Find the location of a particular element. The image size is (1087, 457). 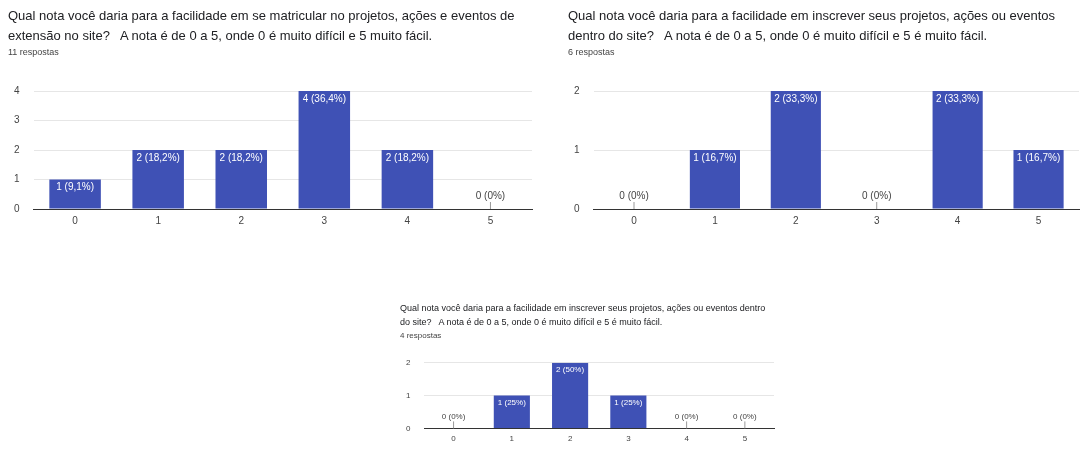

chart-title: Qual nota você daria para a facilidade em se matricular no projetos, ações e eventos de extensão no site? A nota é de 0 a 5, onde 0 é muito difícil e 5 muito fácil. is located at coordinates (261, 26).